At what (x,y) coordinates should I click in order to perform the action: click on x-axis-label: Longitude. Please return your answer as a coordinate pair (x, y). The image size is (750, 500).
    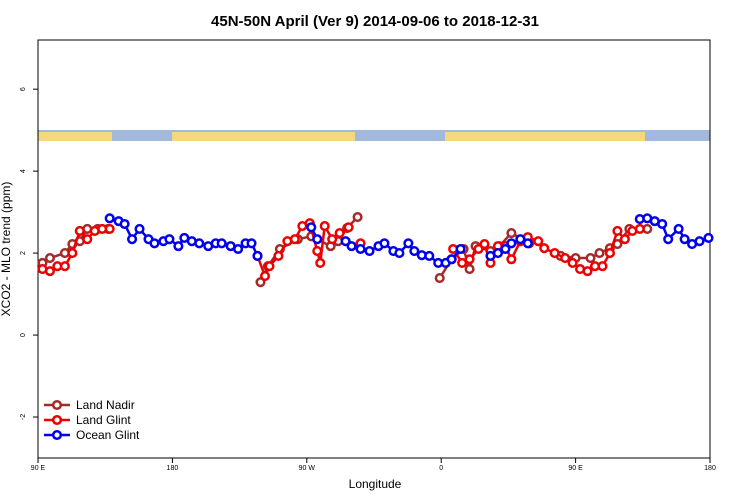
    Looking at the image, I should click on (375, 484).